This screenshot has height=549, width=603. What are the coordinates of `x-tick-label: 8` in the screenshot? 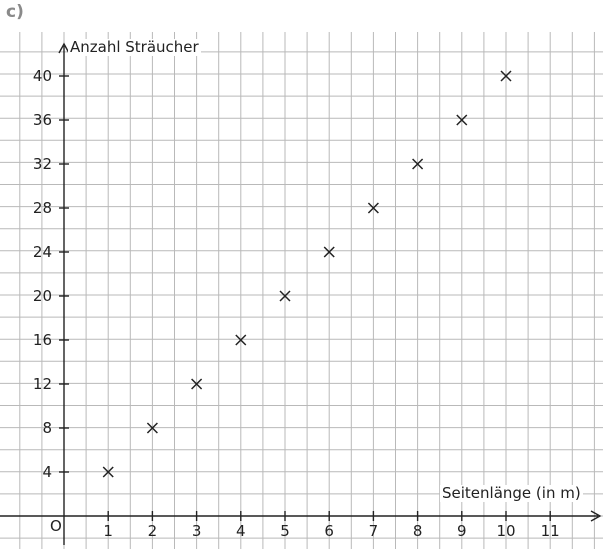 It's located at (418, 531).